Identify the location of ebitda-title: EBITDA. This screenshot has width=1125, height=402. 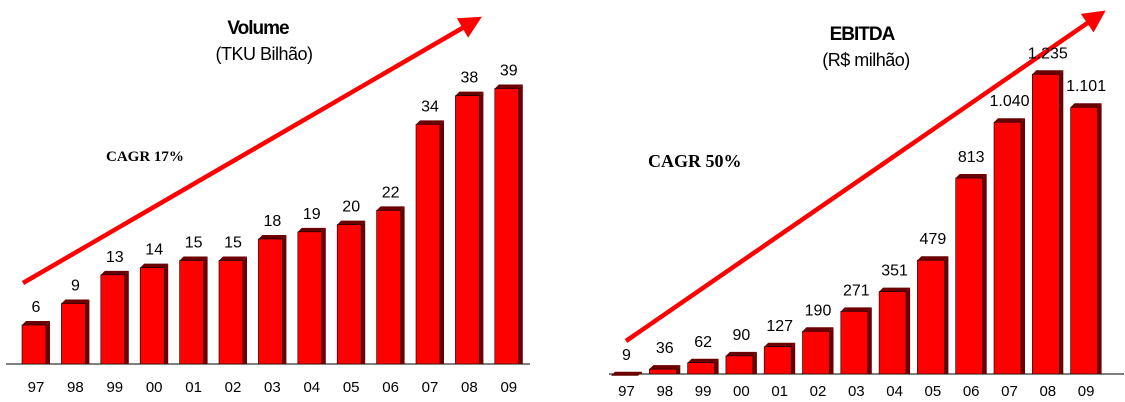
(863, 34).